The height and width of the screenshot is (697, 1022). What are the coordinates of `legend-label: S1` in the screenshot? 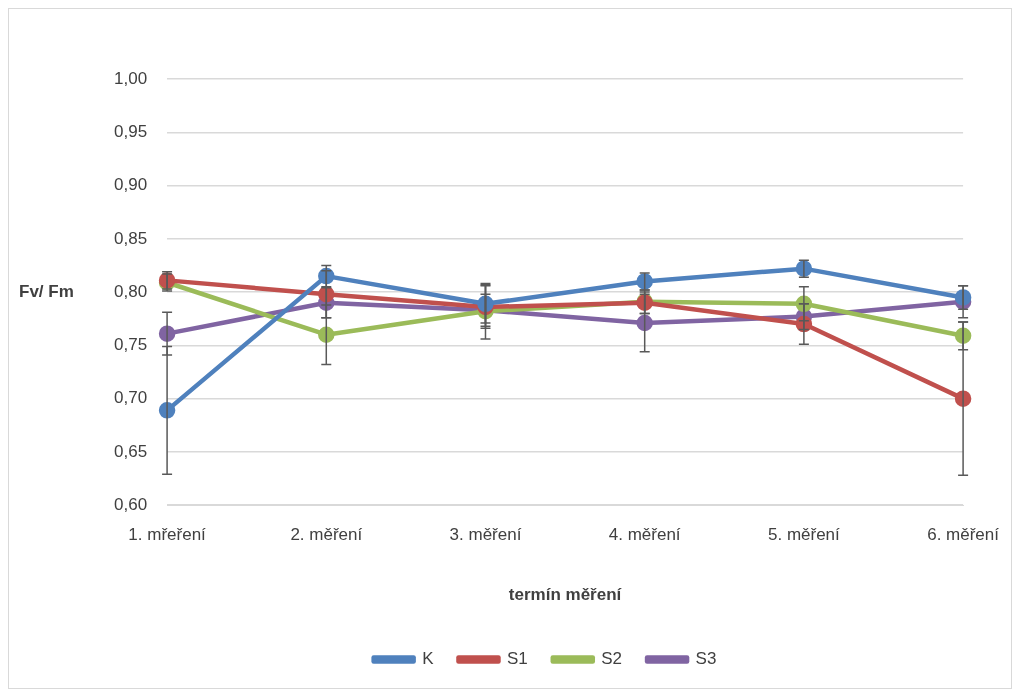 It's located at (517, 659).